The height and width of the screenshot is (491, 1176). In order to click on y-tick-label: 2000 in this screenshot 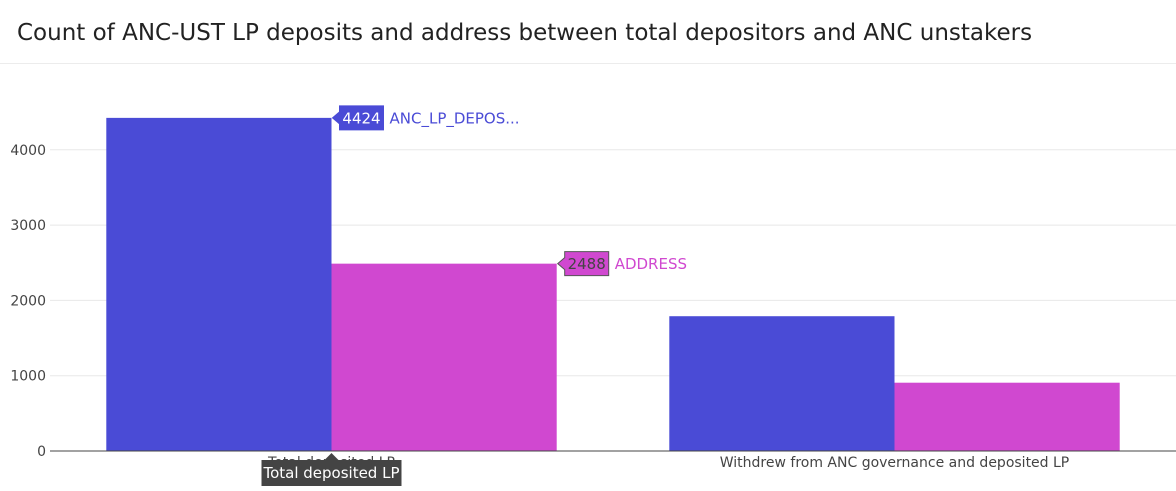, I will do `click(28, 301)`.